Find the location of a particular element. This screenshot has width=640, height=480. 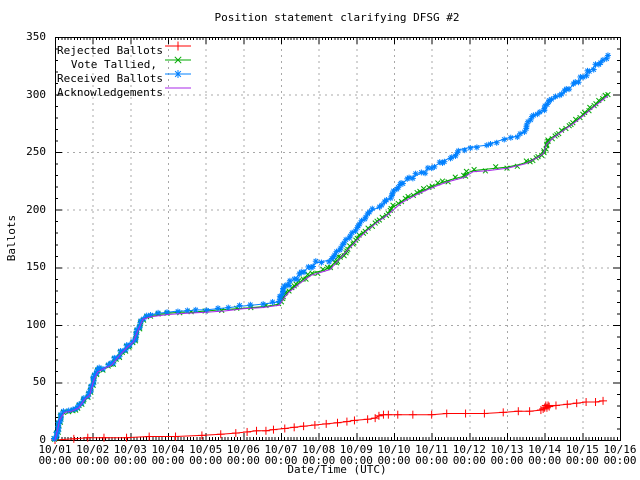

x-tick-date: 10/14 is located at coordinates (545, 449).